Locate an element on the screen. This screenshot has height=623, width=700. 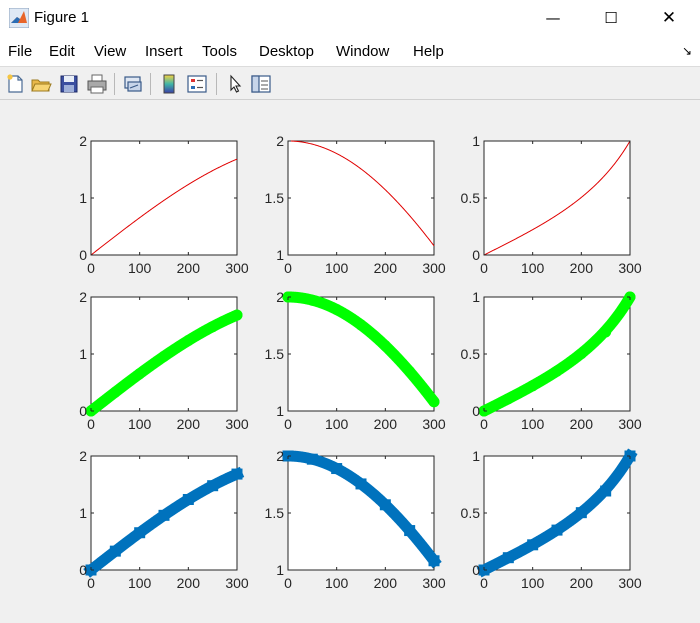
subplot-3-2: 0 100 200 300 1 1.5 2 is located at coordinates (355, 519).